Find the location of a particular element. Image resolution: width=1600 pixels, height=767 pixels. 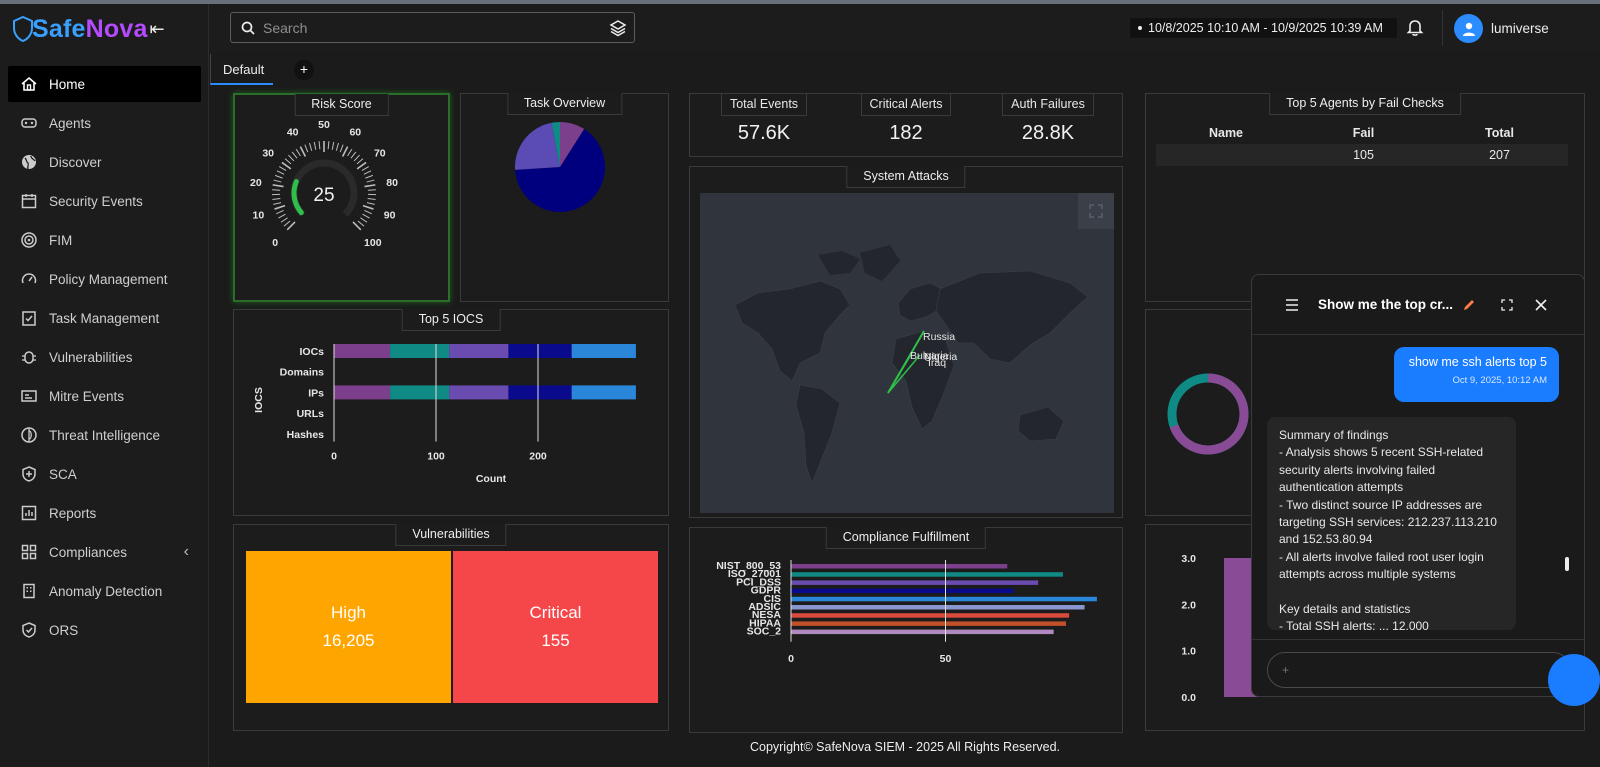

chevron-left-icon: ‹ is located at coordinates (186, 551).